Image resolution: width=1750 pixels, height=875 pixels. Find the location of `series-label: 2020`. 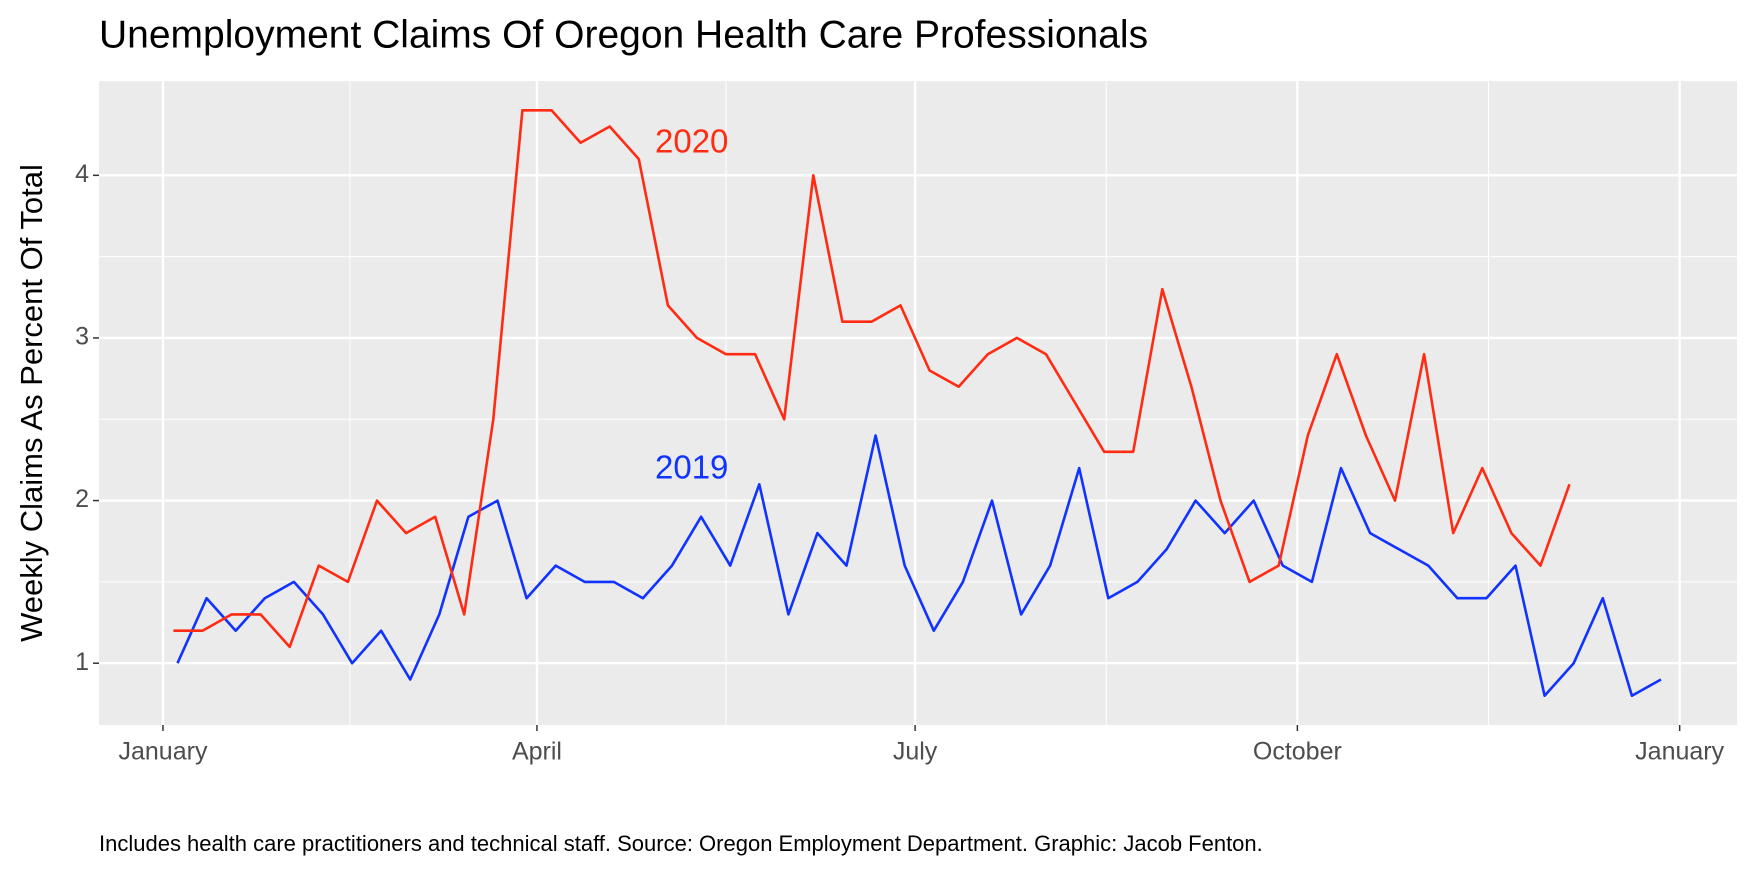

series-label: 2020 is located at coordinates (691, 141).